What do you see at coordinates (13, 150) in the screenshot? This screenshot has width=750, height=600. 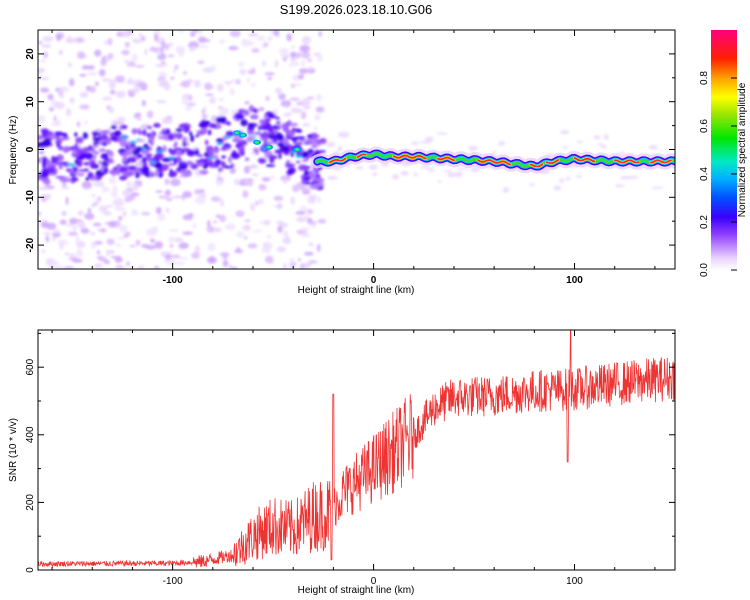 I see `spectrogram-y-label: Frequency (Hz)` at bounding box center [13, 150].